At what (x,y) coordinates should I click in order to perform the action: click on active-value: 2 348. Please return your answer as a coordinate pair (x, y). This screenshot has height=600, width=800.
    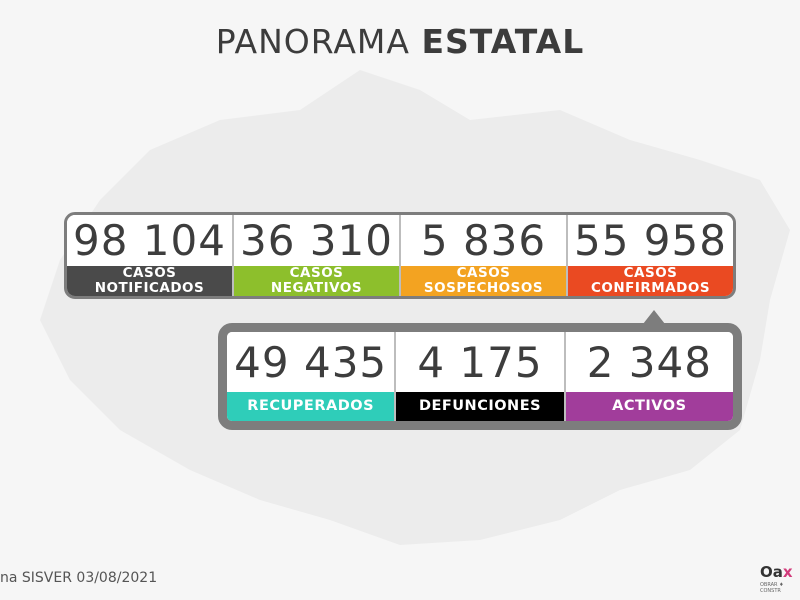
    Looking at the image, I should click on (649, 362).